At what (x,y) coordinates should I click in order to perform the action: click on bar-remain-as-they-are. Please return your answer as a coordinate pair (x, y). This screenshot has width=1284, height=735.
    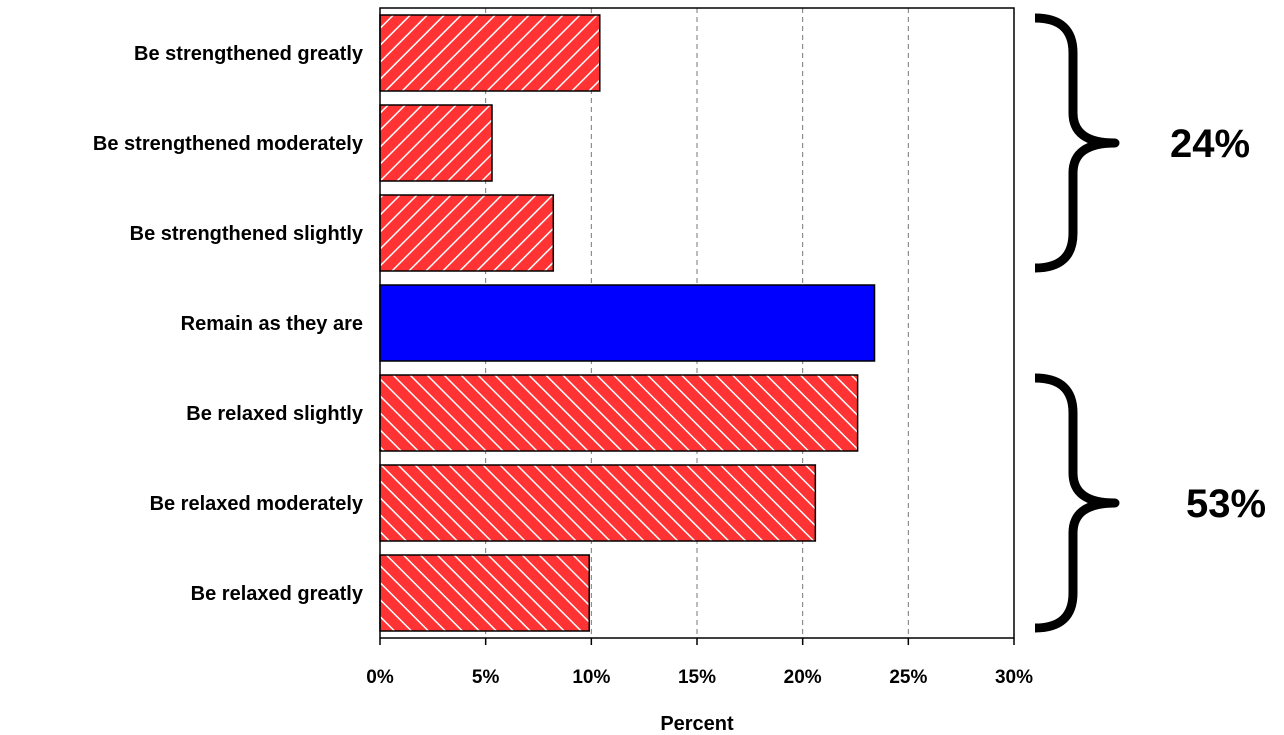
    Looking at the image, I should click on (627, 323).